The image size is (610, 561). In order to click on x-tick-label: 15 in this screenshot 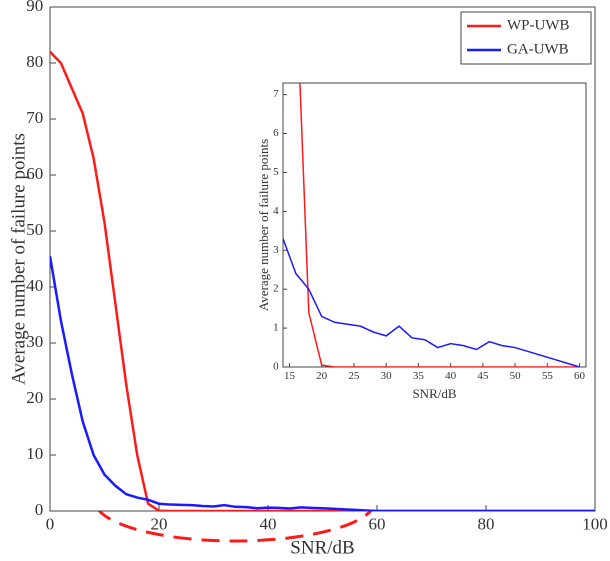, I will do `click(290, 376)`.